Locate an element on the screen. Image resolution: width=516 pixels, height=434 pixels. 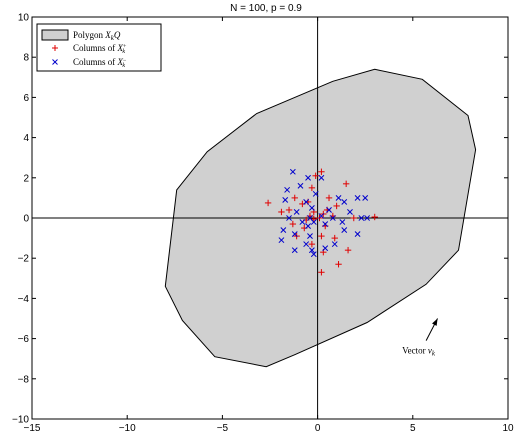
annotation-arrowhead is located at coordinates (435, 322).